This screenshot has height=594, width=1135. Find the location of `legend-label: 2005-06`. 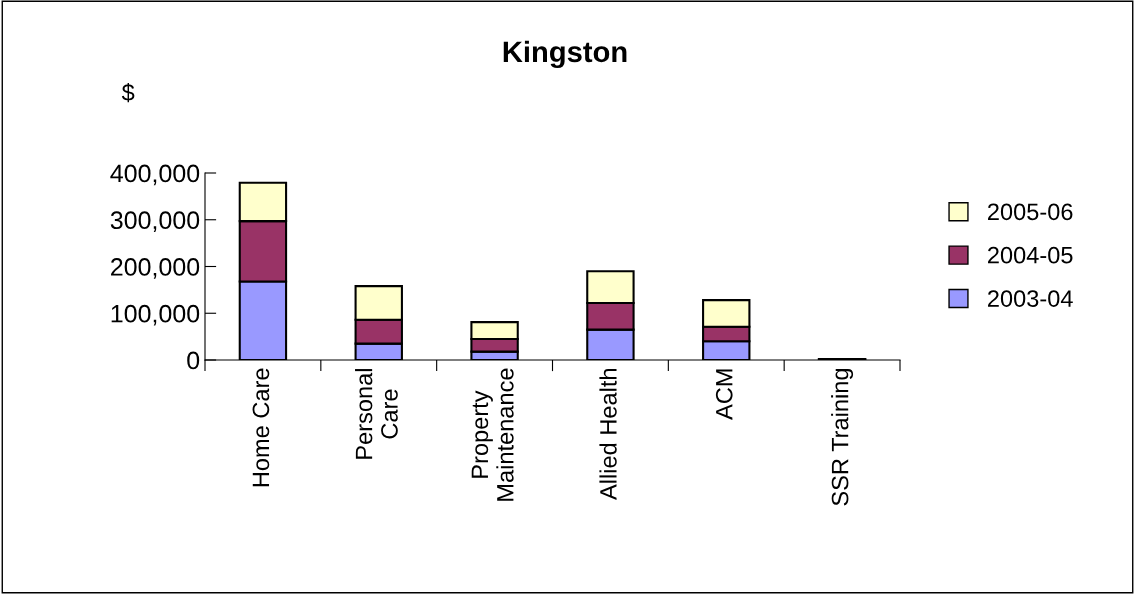

legend-label: 2005-06 is located at coordinates (1030, 212).